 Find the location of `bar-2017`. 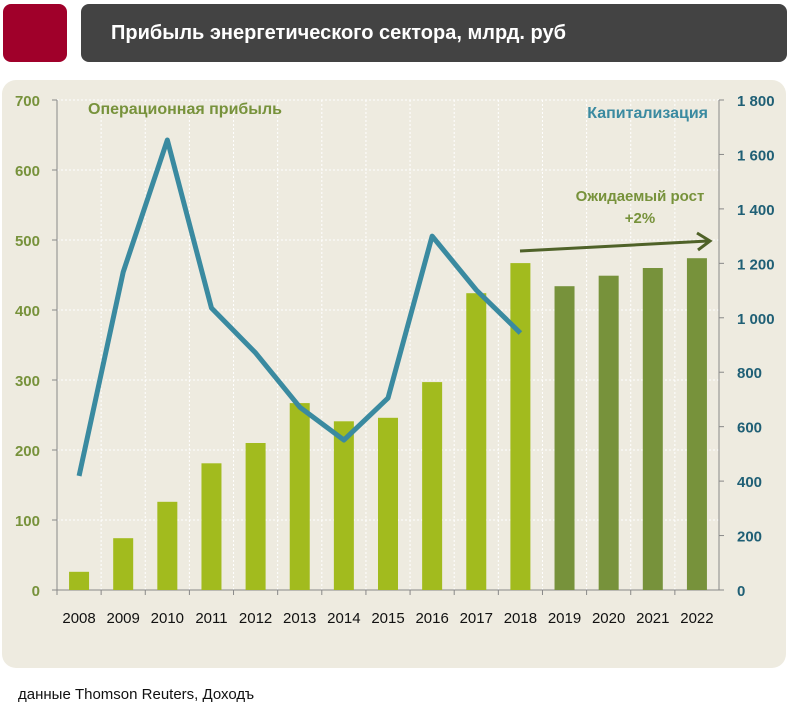

bar-2017 is located at coordinates (476, 441).